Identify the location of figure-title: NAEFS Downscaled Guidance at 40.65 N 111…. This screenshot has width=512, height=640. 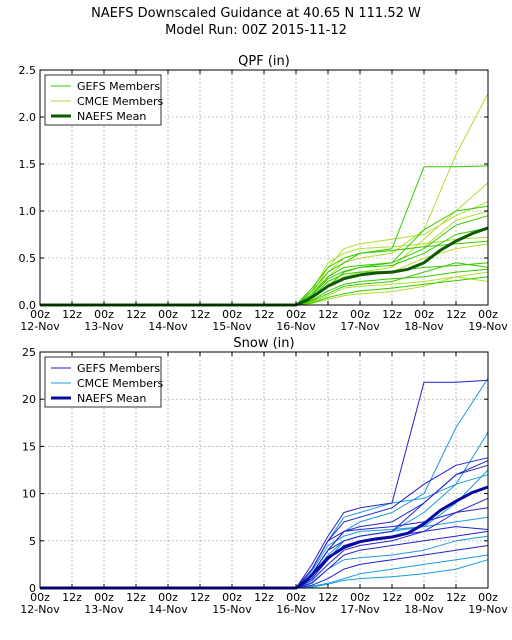
(256, 13).